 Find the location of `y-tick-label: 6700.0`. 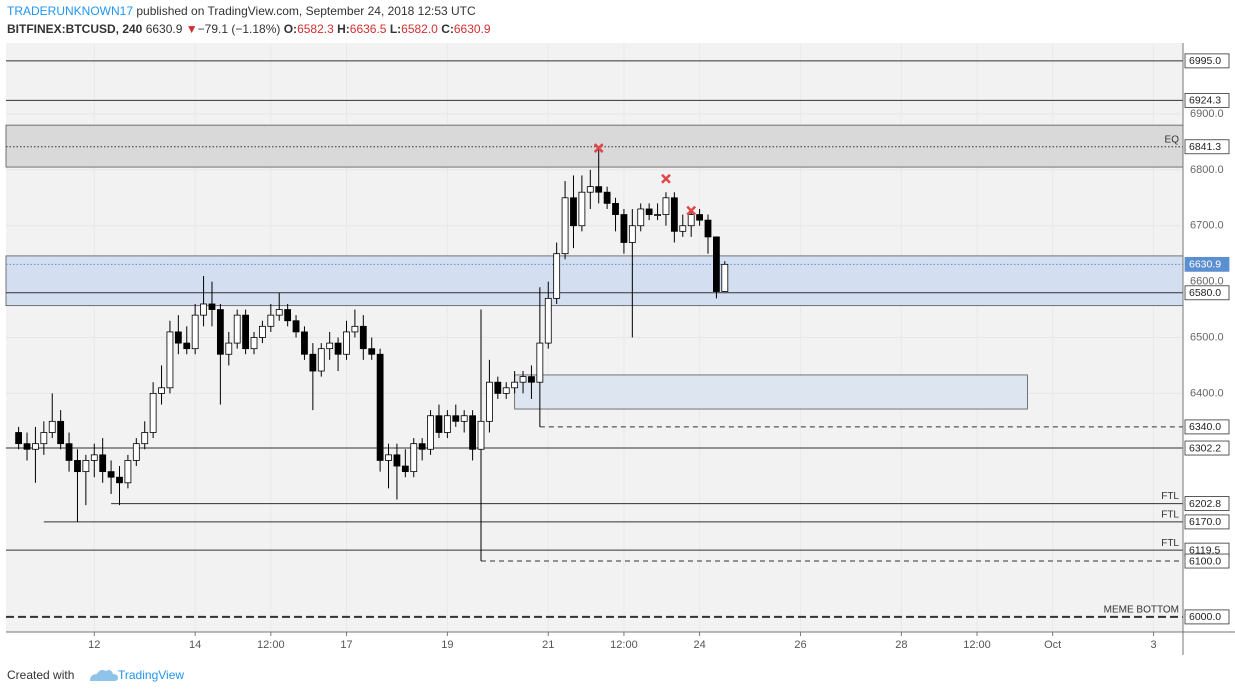

y-tick-label: 6700.0 is located at coordinates (1207, 226).